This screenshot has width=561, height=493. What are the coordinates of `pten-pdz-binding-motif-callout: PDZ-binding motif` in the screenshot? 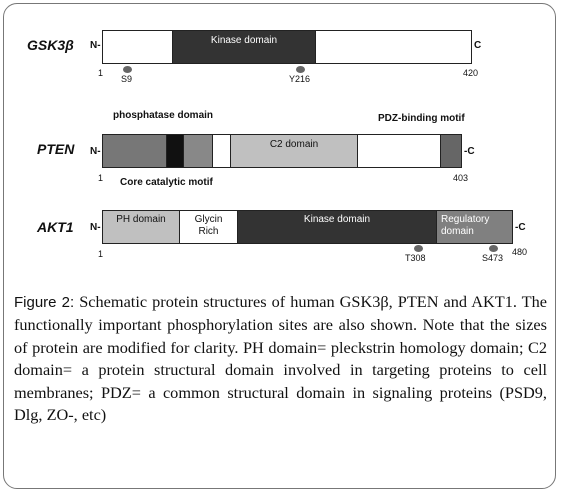 It's located at (421, 118).